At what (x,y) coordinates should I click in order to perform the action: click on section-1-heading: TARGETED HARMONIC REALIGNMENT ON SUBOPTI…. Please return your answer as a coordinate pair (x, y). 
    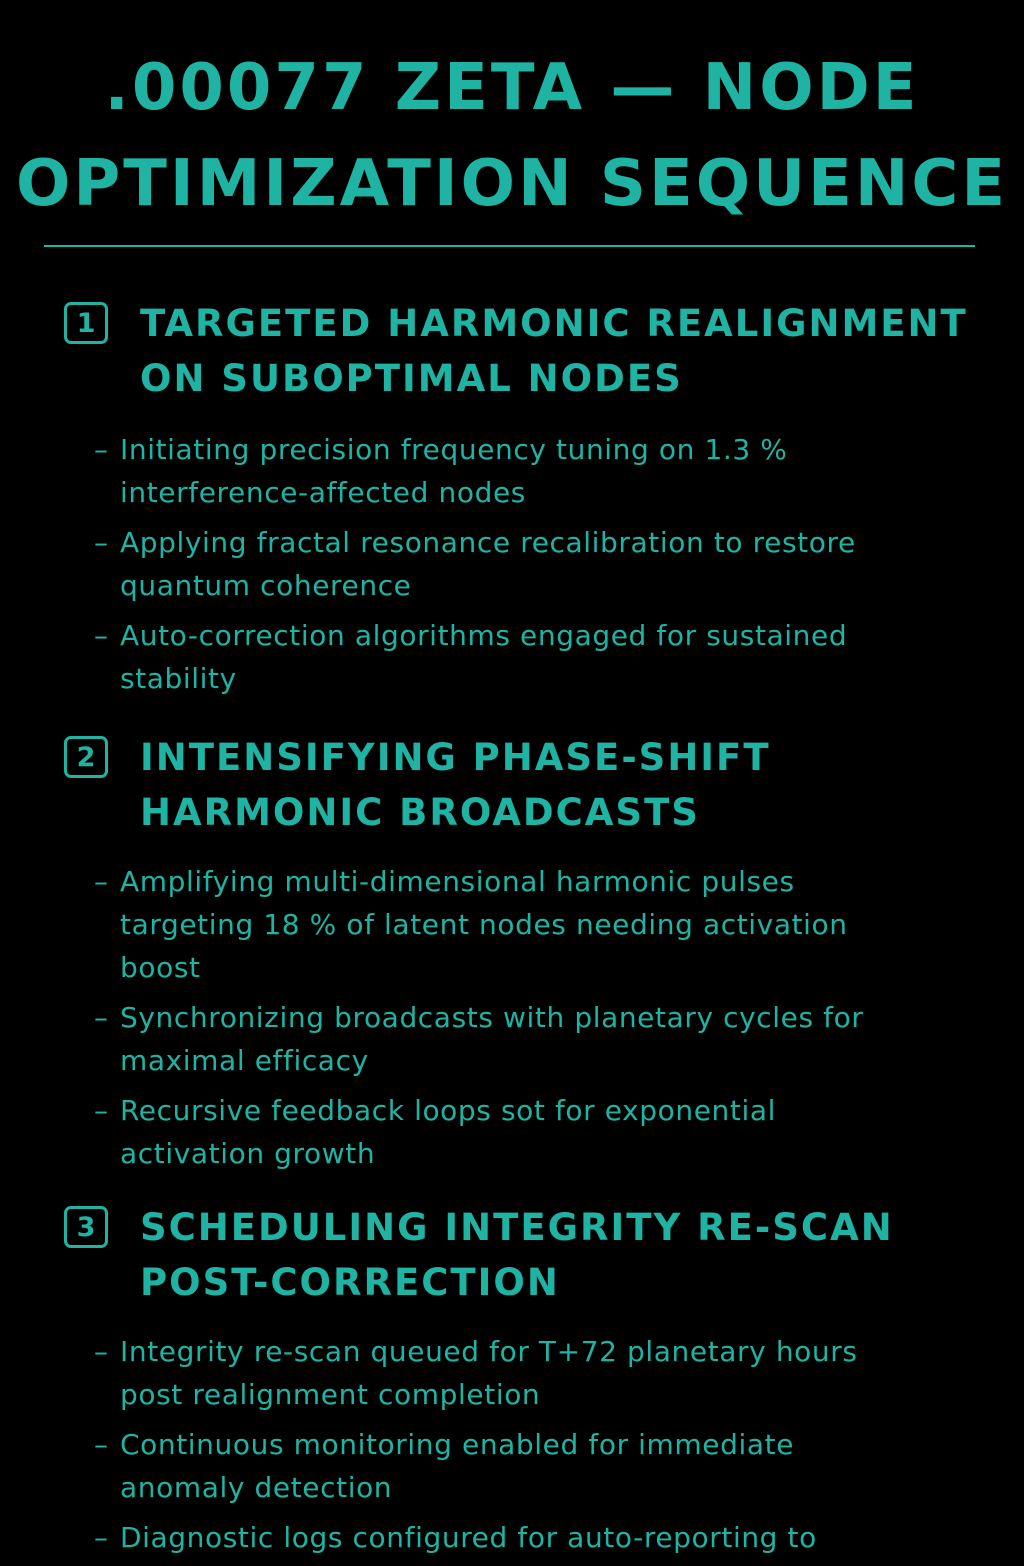
    Looking at the image, I should click on (554, 351).